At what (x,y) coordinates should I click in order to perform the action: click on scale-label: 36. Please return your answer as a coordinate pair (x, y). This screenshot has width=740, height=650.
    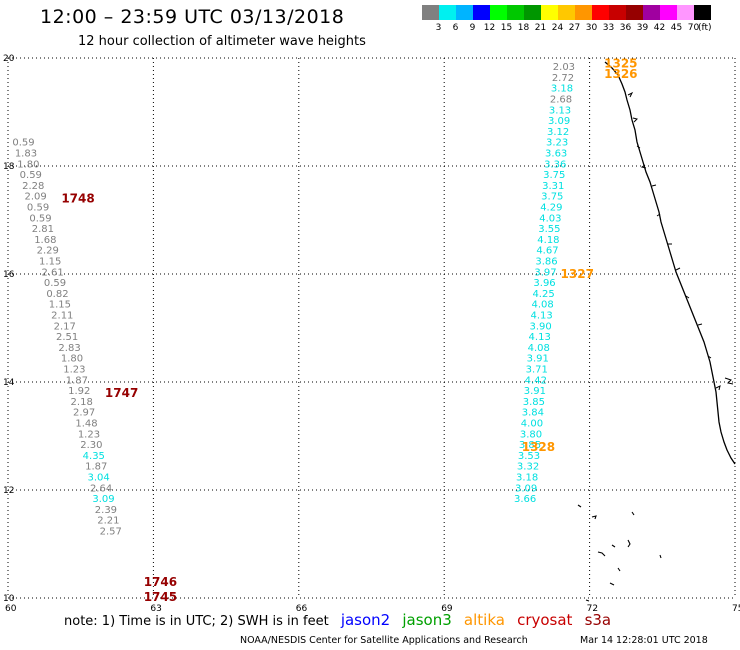
    Looking at the image, I should click on (625, 28).